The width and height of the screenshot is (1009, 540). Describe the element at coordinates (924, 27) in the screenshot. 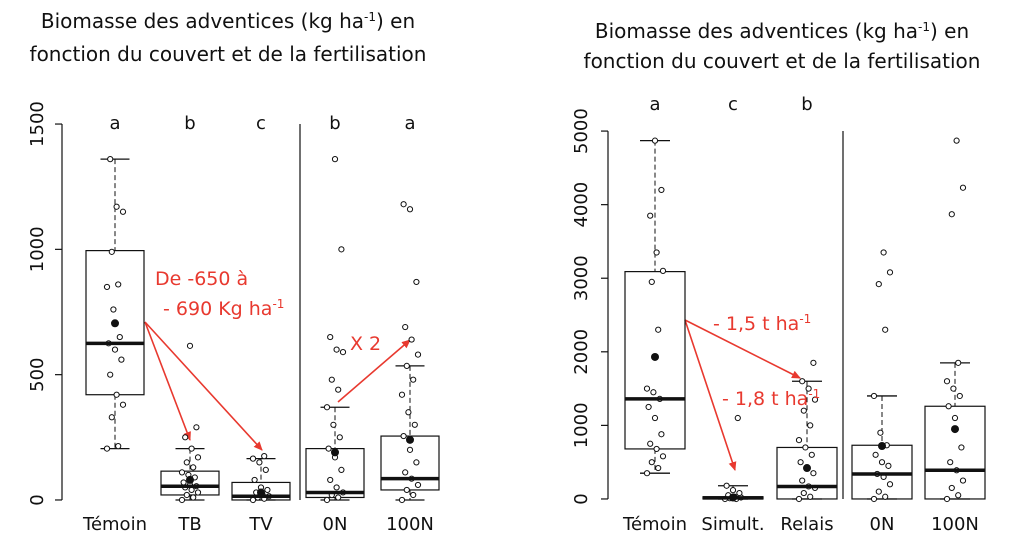

I see `chart-title-part: -1` at that location.